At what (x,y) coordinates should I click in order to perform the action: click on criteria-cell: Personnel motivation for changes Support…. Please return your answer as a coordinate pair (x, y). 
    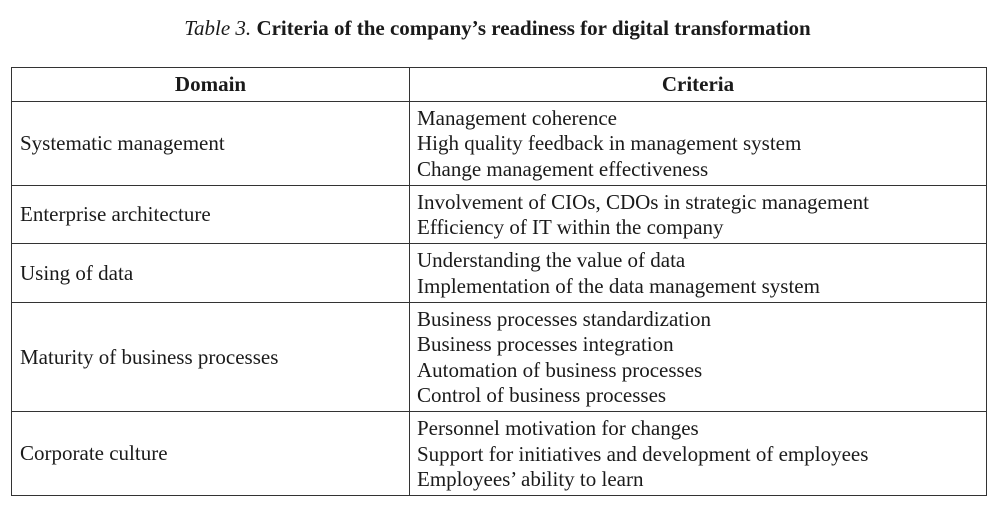
    Looking at the image, I should click on (698, 454).